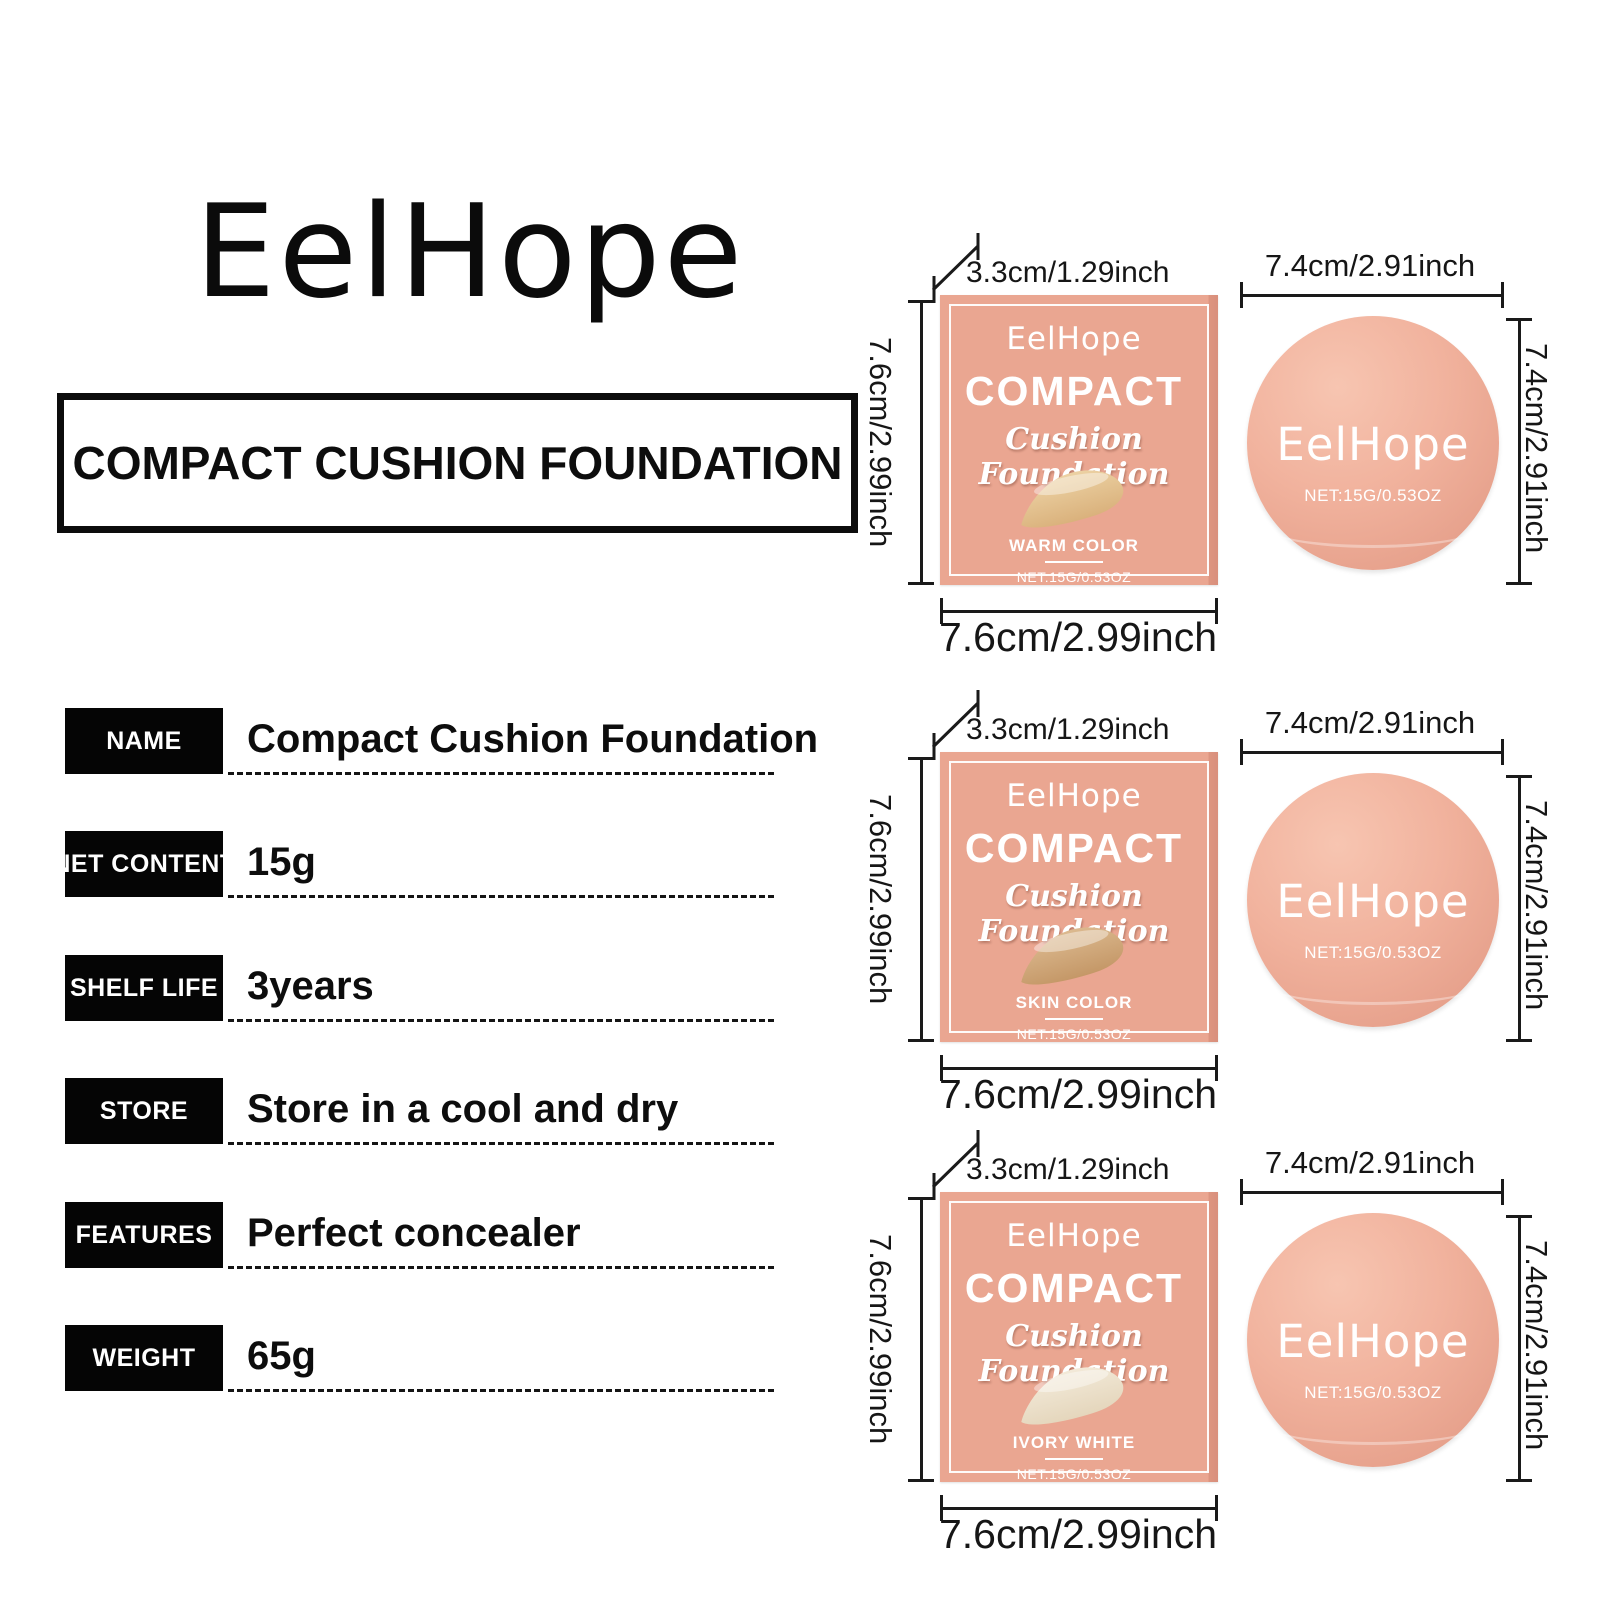 Image resolution: width=1600 pixels, height=1600 pixels. I want to click on spec-label: SHELF LIFE, so click(144, 988).